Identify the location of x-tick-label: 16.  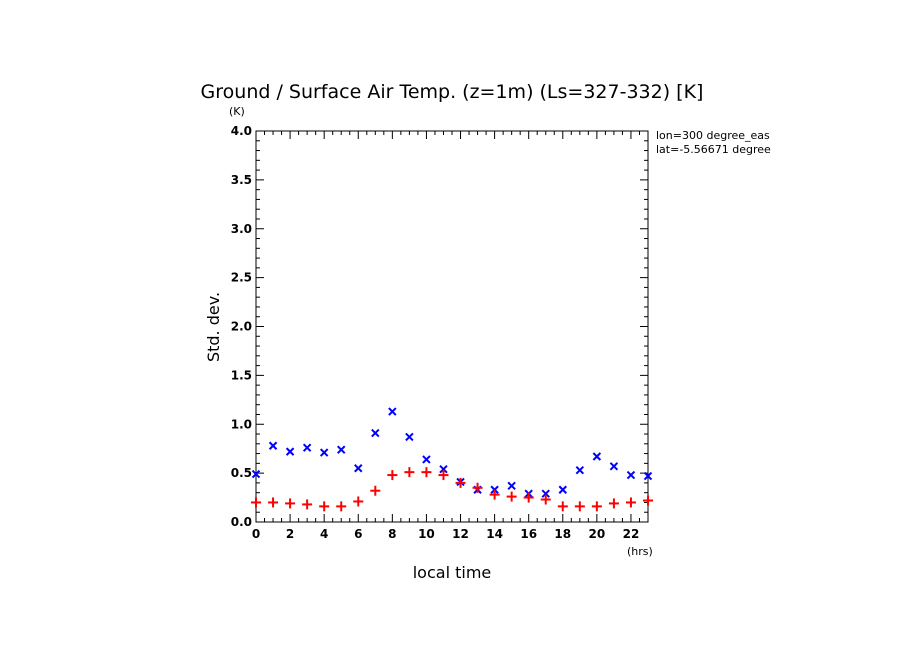
(528, 534).